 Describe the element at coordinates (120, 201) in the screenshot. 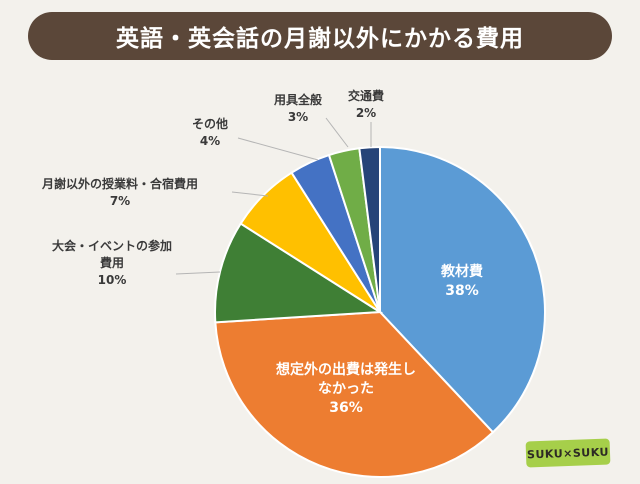

I see `slice-value-label: 7%` at that location.